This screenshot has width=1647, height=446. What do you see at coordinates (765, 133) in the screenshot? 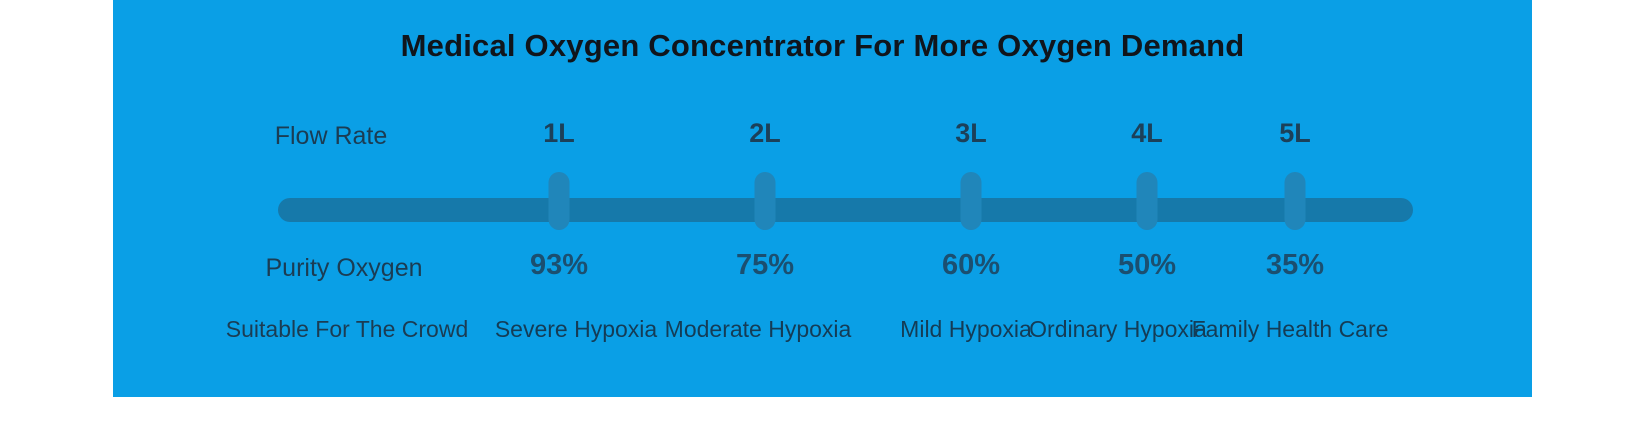
I see `flow-value-2l: 2L` at bounding box center [765, 133].